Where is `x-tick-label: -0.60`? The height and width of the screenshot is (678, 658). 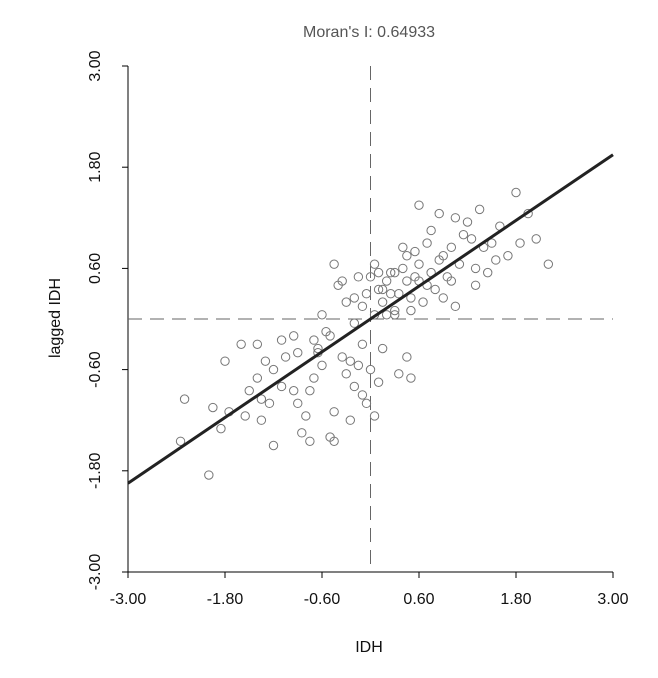 x-tick-label: -0.60 is located at coordinates (322, 599).